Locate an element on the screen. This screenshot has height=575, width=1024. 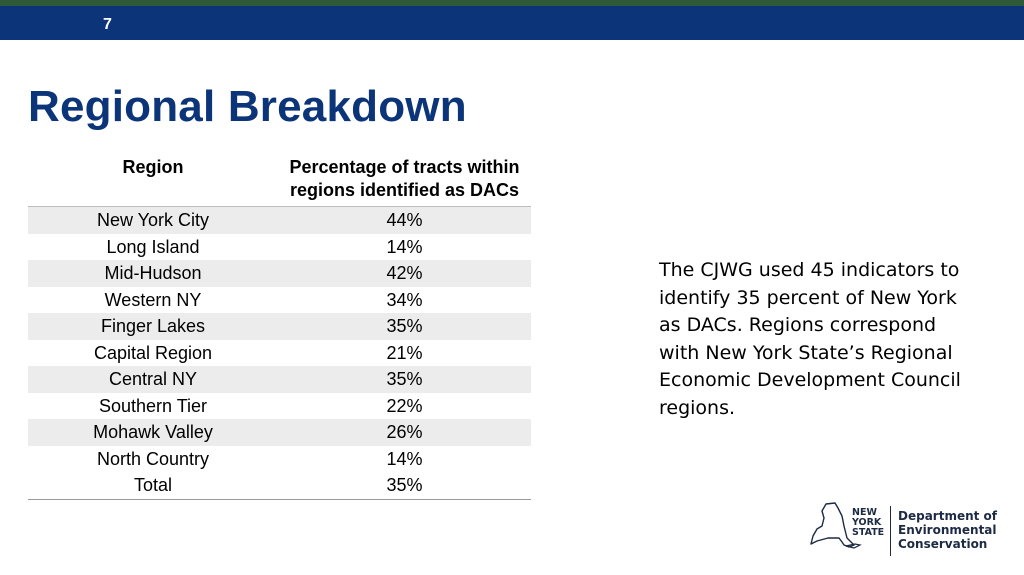
table-row: Long Island 14% is located at coordinates (279, 247).